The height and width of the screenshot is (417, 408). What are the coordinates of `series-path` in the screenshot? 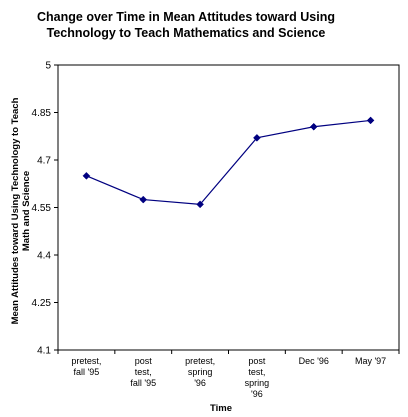 It's located at (228, 162).